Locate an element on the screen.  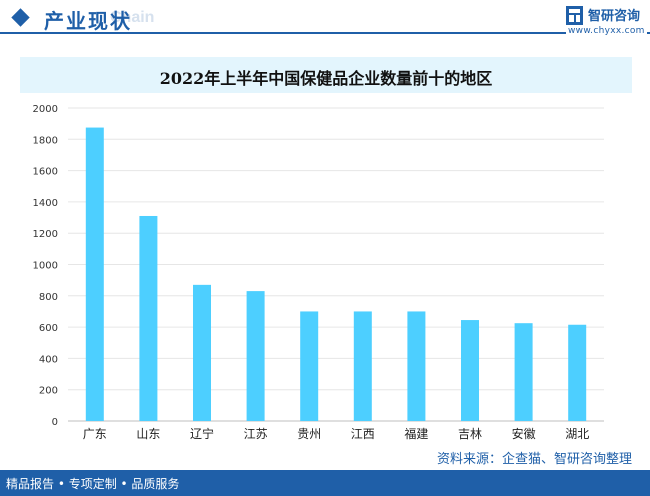
x-tick-label: 江西 is located at coordinates (363, 434).